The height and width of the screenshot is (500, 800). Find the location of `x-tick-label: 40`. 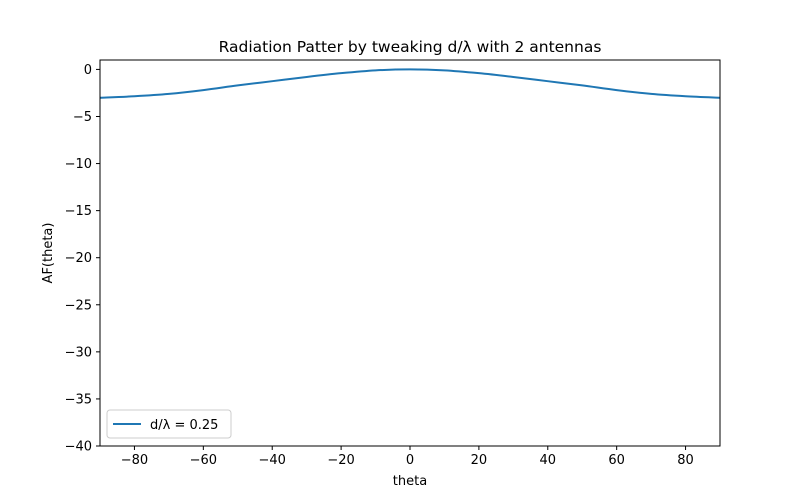

x-tick-label: 40 is located at coordinates (548, 460).